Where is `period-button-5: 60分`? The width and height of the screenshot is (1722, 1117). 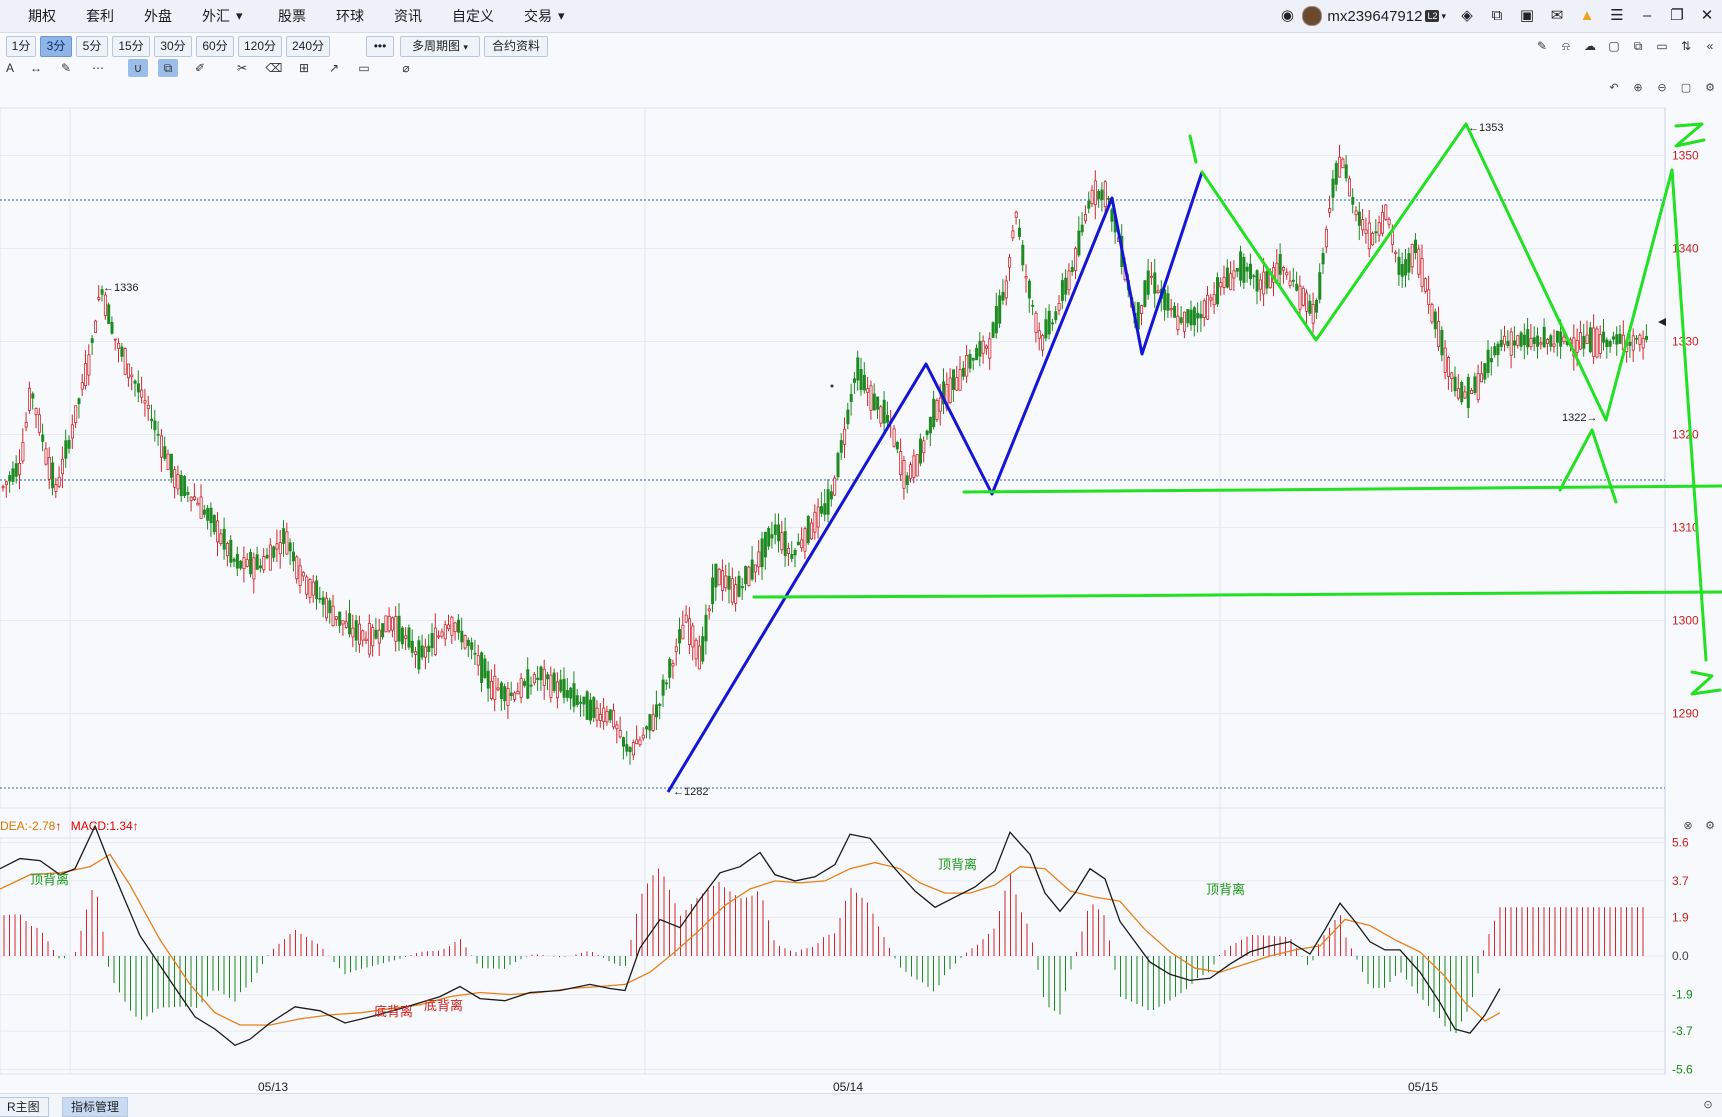 period-button-5: 60分 is located at coordinates (215, 46).